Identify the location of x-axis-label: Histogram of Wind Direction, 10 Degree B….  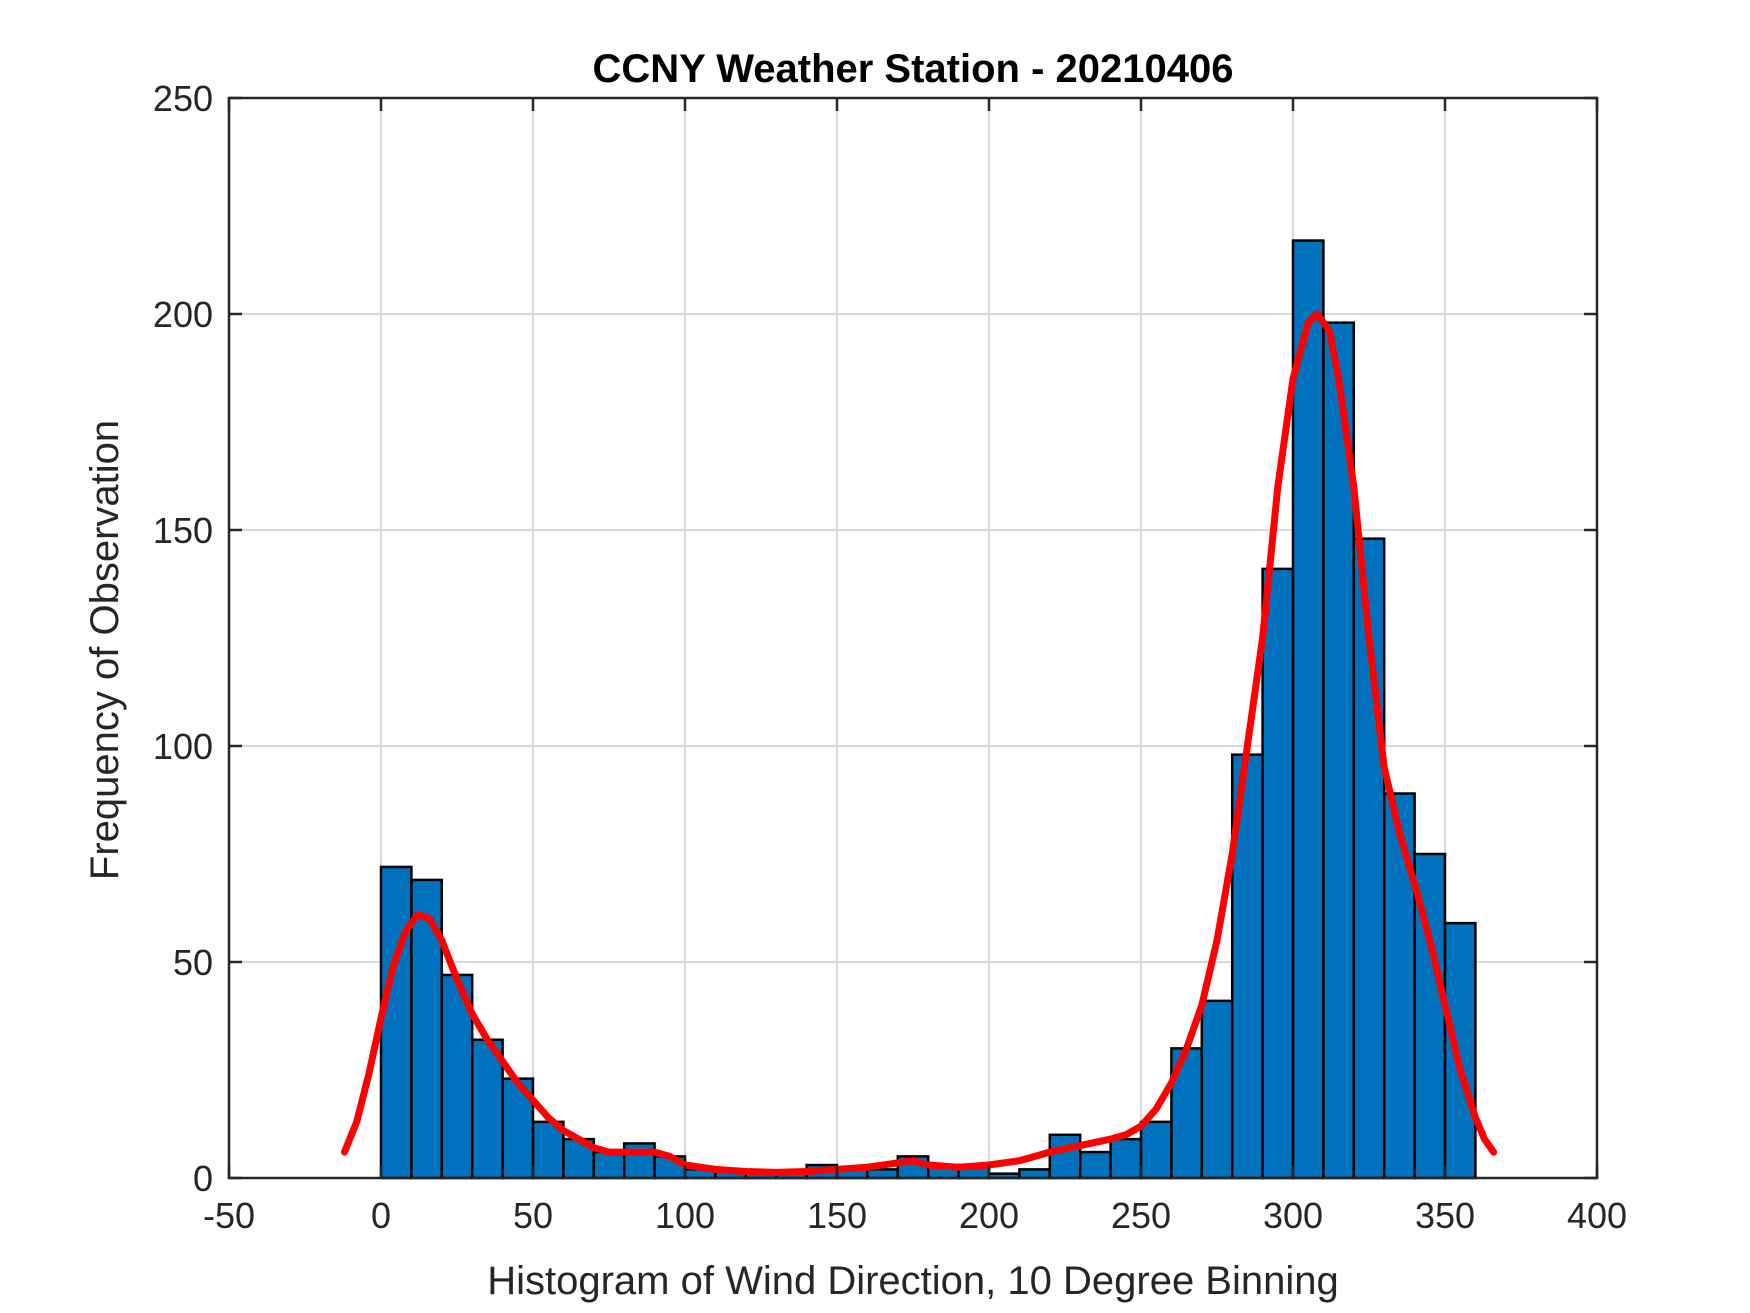
(913, 1281).